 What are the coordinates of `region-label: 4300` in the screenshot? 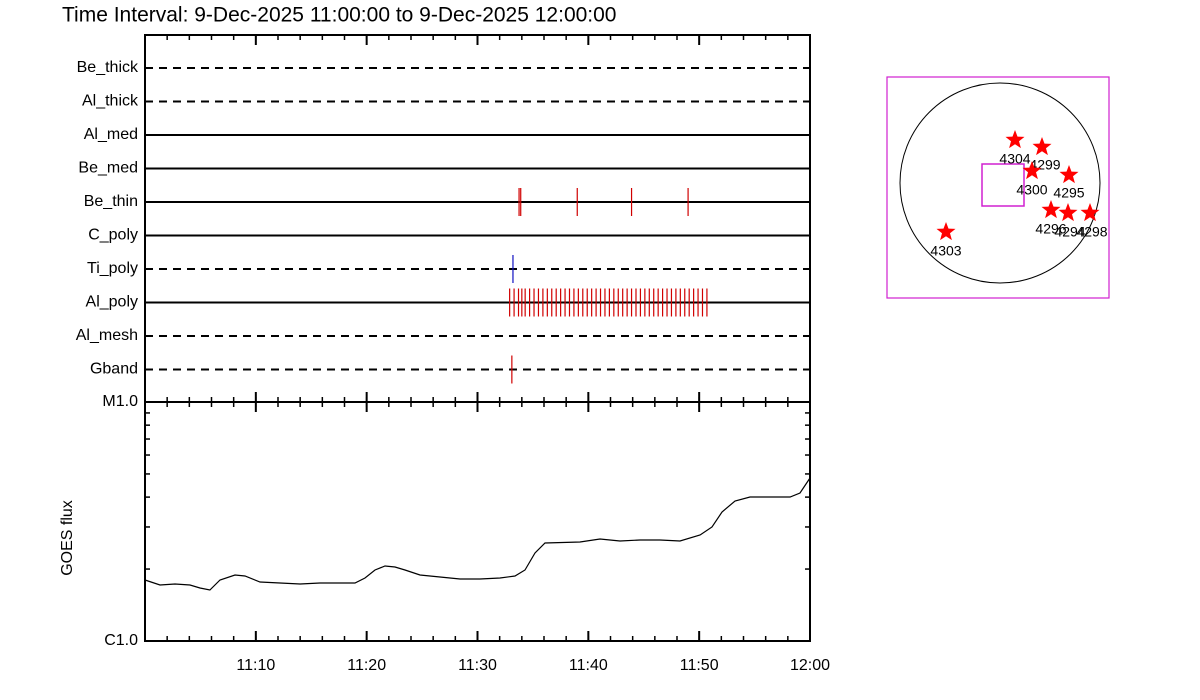 It's located at (1031, 190).